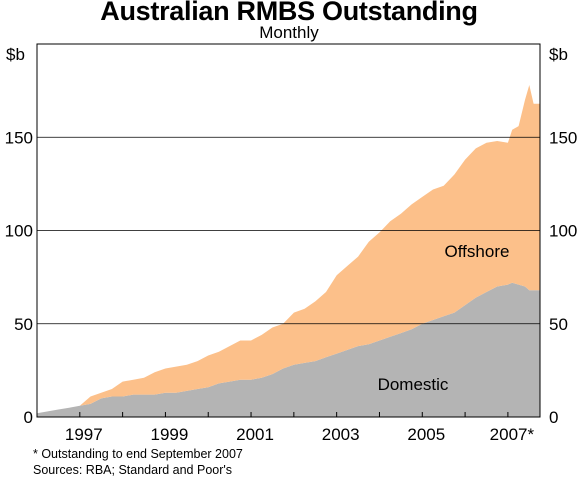  I want to click on chart-title: Australian RMBS Outstanding, so click(289, 13).